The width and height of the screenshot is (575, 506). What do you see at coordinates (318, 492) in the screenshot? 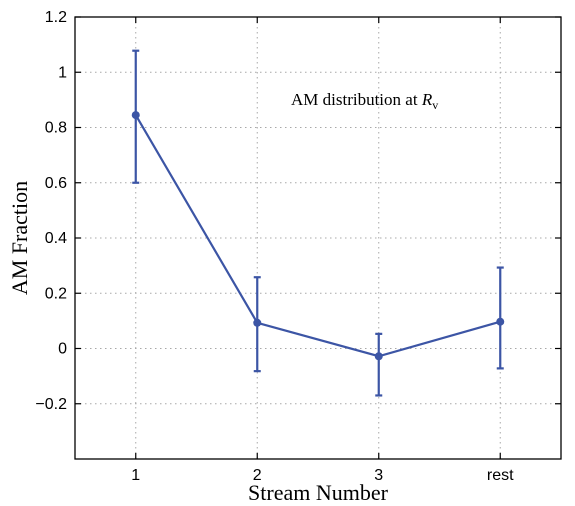
I see `x-axis-label: Stream Number` at bounding box center [318, 492].